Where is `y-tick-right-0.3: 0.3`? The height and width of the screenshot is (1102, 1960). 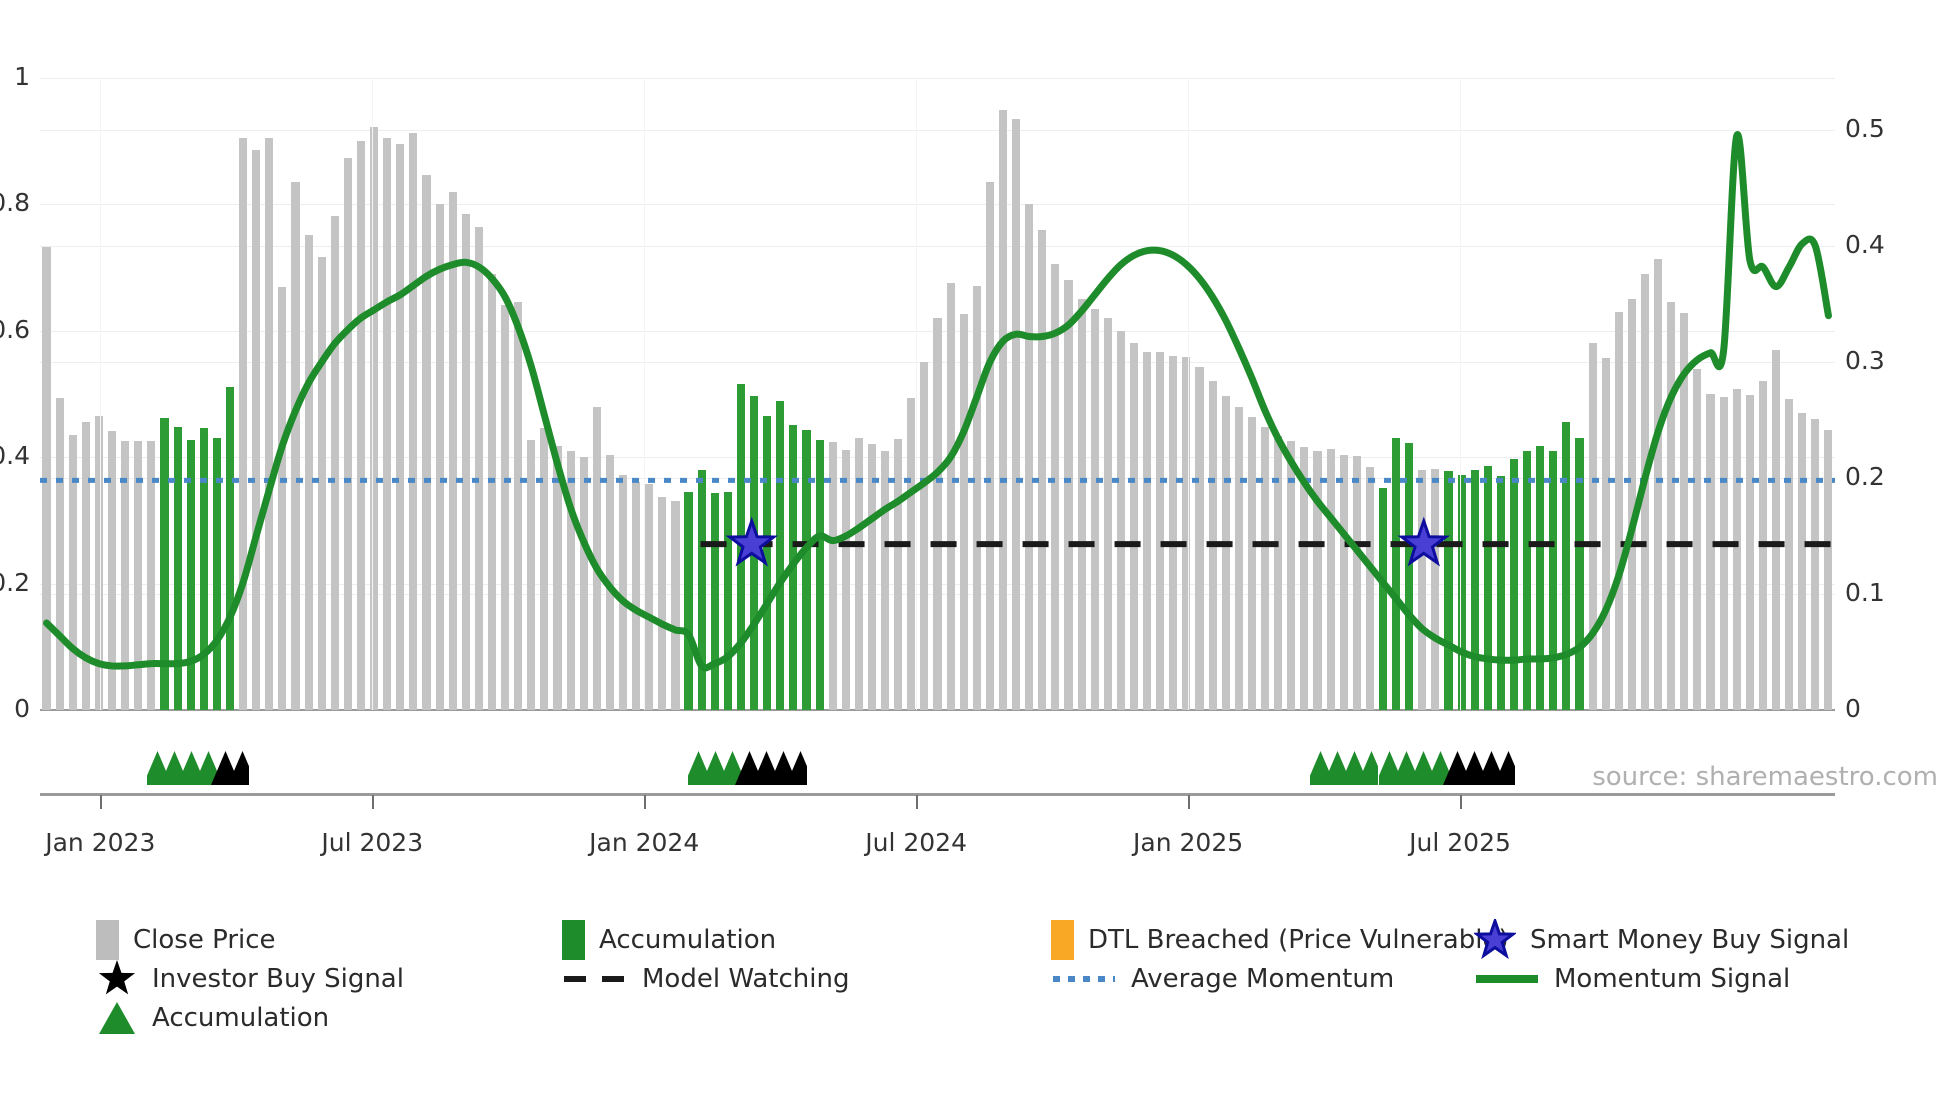
y-tick-right-0.3: 0.3 is located at coordinates (1865, 361).